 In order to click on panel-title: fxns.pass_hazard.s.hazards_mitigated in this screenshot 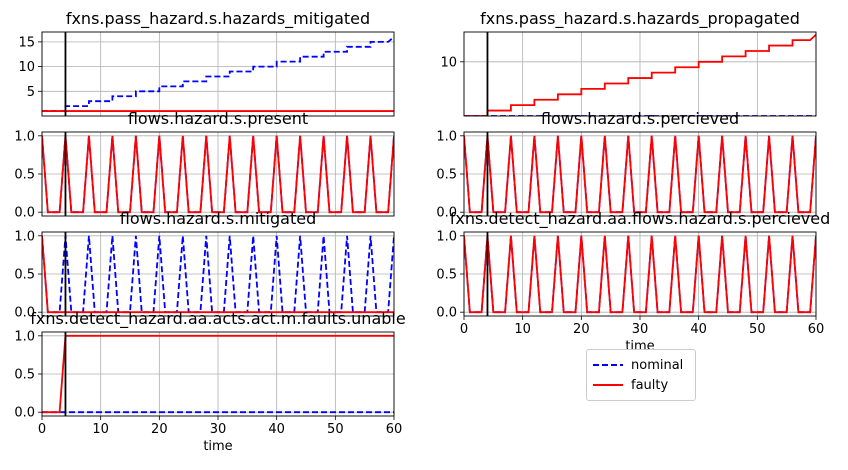, I will do `click(218, 19)`.